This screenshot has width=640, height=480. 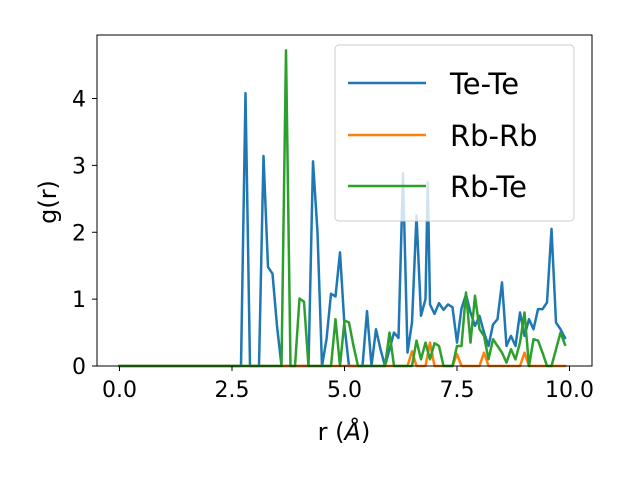 I want to click on y-tick-label: 2, so click(x=79, y=233).